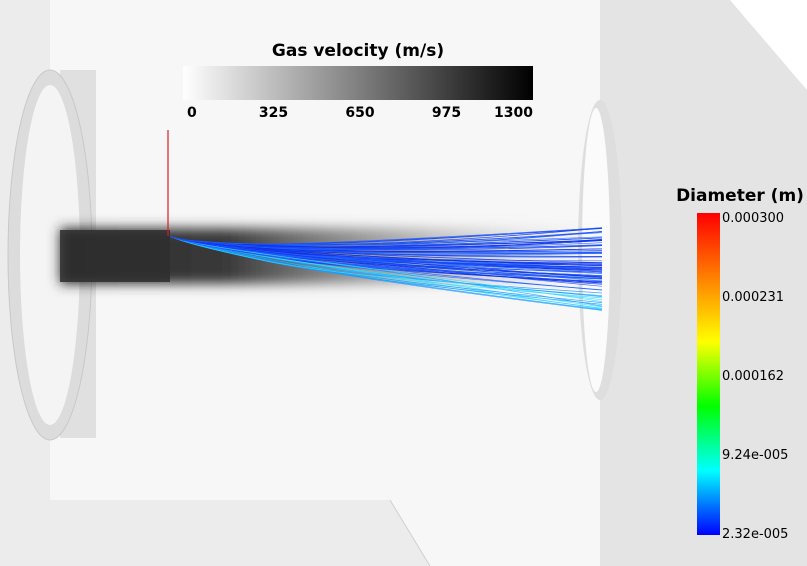 The width and height of the screenshot is (807, 566). Describe the element at coordinates (358, 83) in the screenshot. I see `velocity-colorbar` at that location.